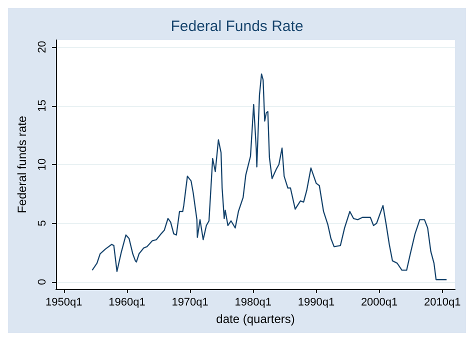 This screenshot has height=341, width=474. What do you see at coordinates (42, 47) in the screenshot?
I see `y-tick-label: 20` at bounding box center [42, 47].